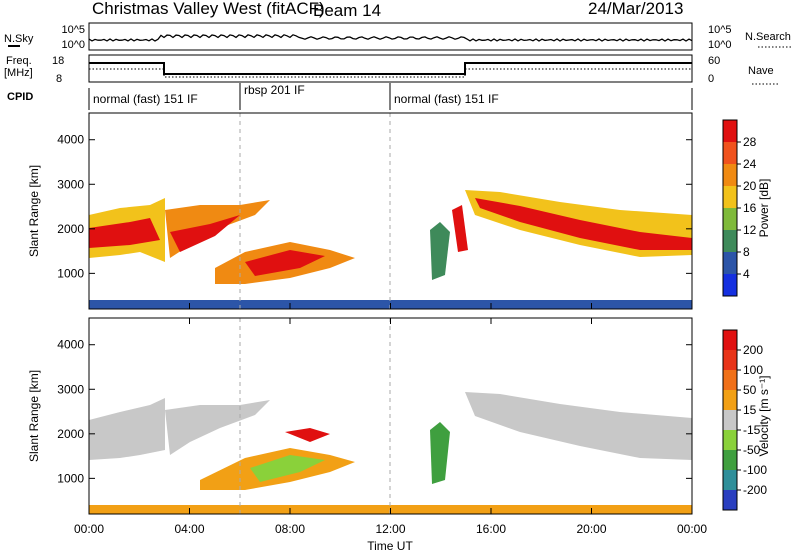 The image size is (800, 554). What do you see at coordinates (446, 99) in the screenshot?
I see `cpid-segment-3: normal (fast) 151 IF` at bounding box center [446, 99].